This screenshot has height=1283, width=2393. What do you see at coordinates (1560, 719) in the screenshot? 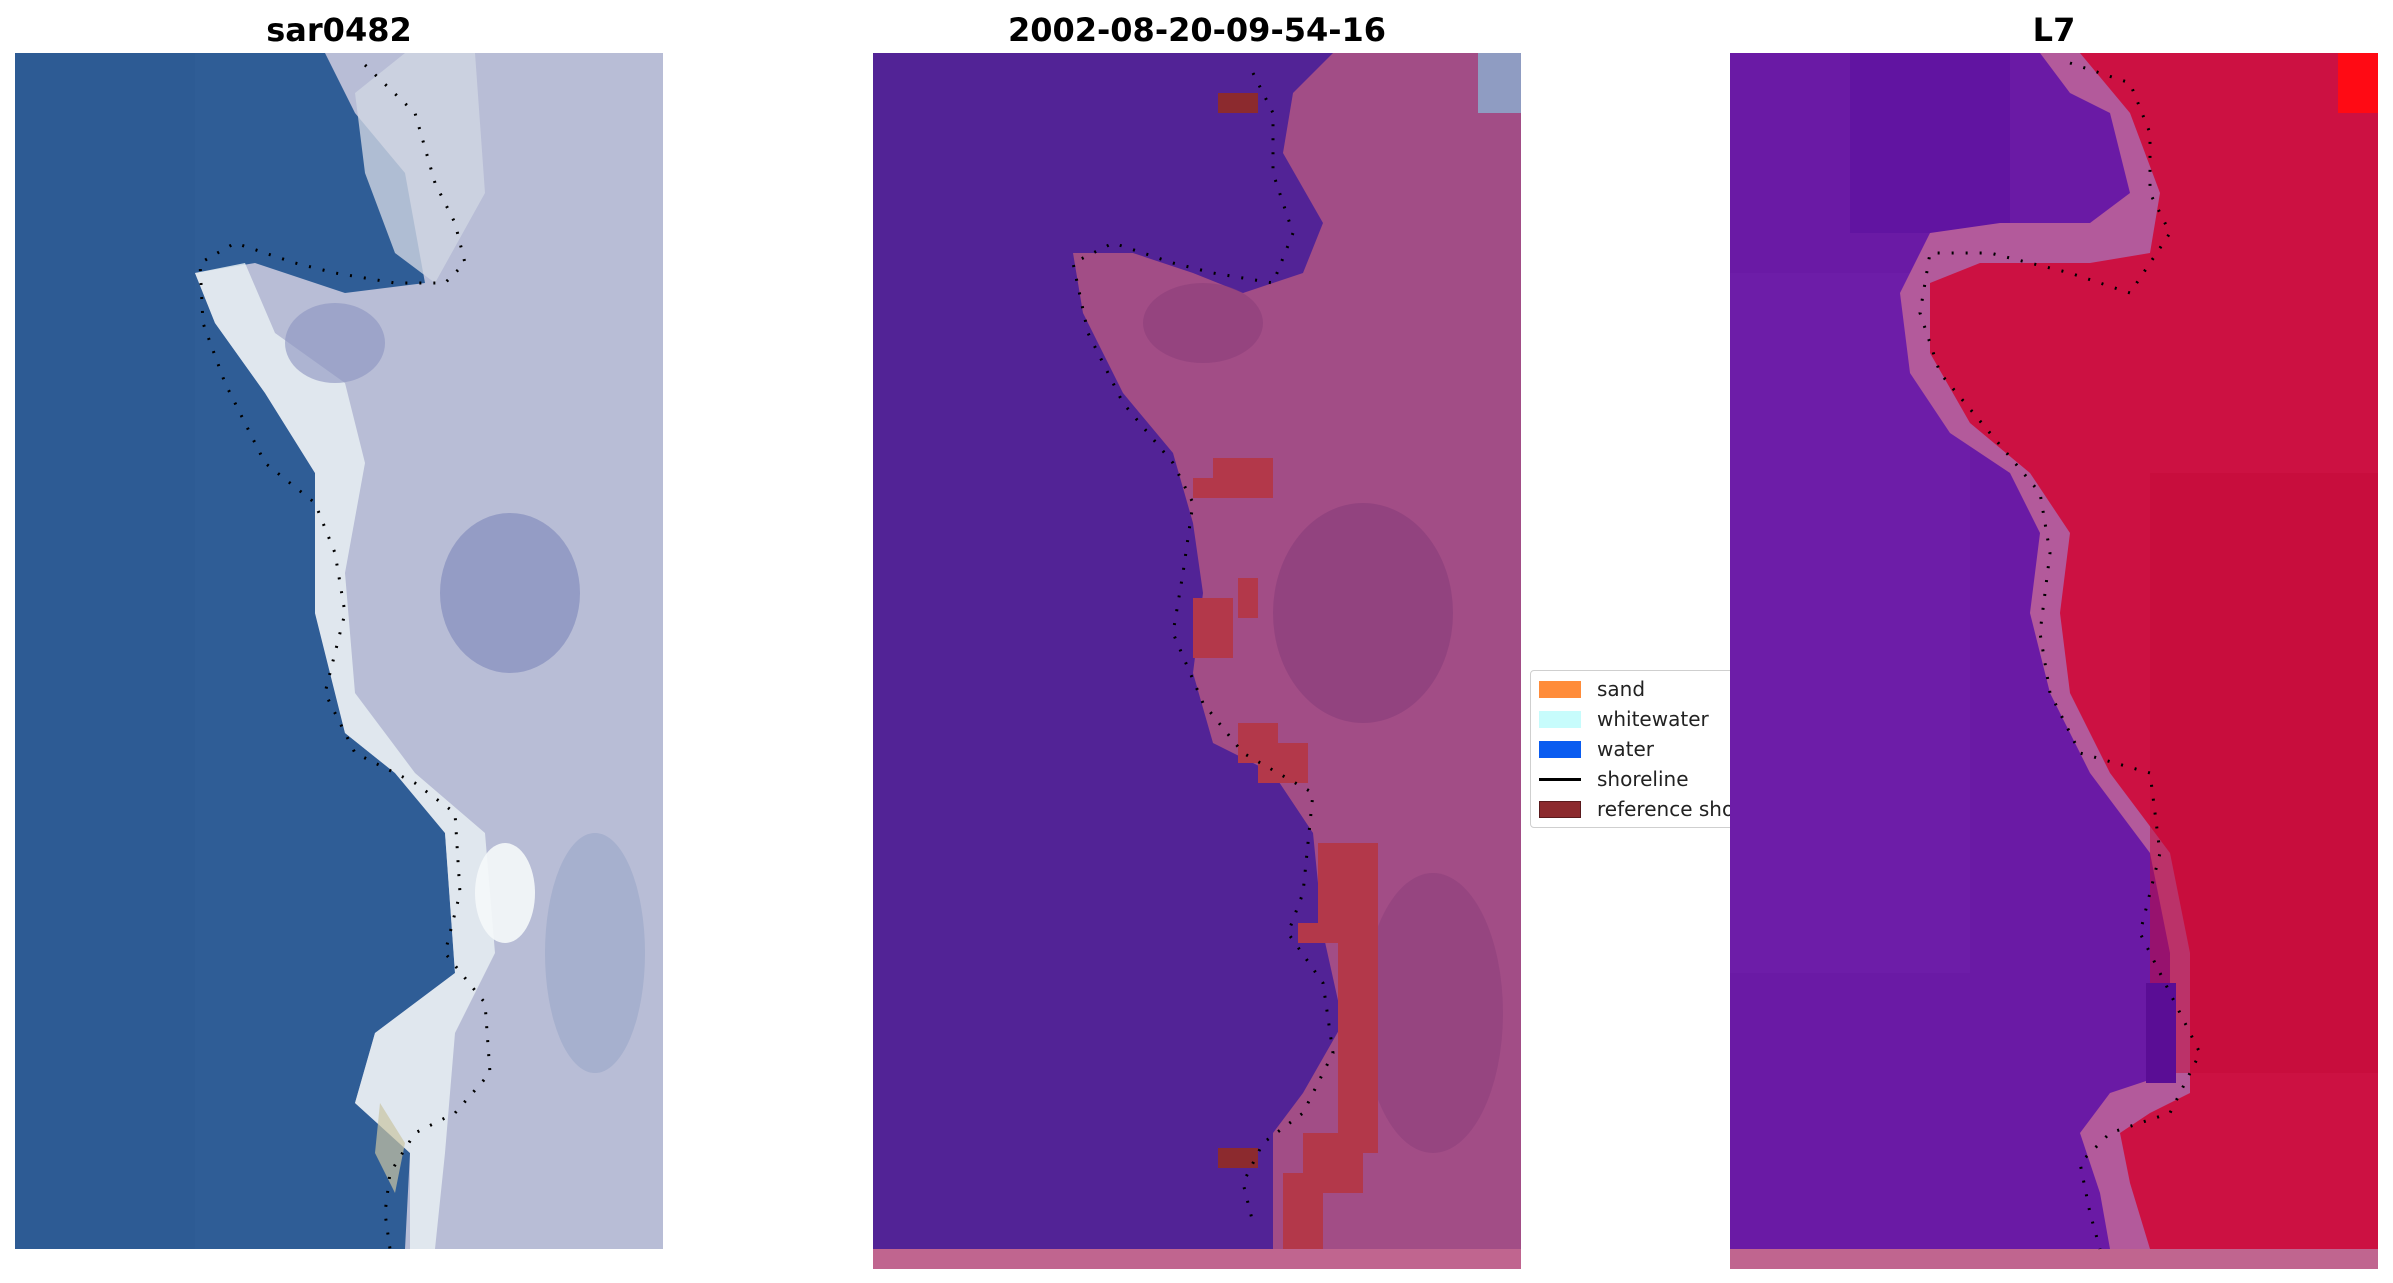
I see `legend-swatch-whitewater` at bounding box center [1560, 719].